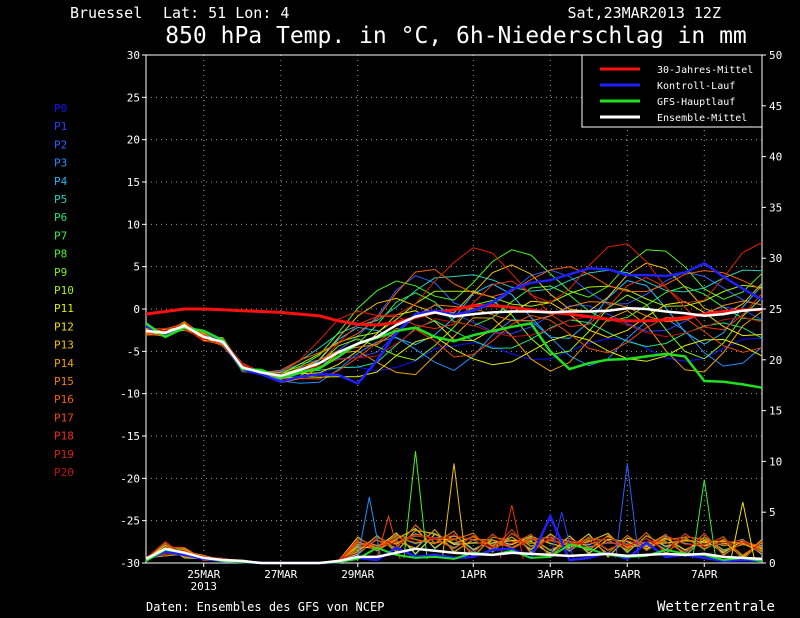 The height and width of the screenshot is (618, 800). What do you see at coordinates (136, 267) in the screenshot?
I see `y-tick-label-left: 5` at bounding box center [136, 267].